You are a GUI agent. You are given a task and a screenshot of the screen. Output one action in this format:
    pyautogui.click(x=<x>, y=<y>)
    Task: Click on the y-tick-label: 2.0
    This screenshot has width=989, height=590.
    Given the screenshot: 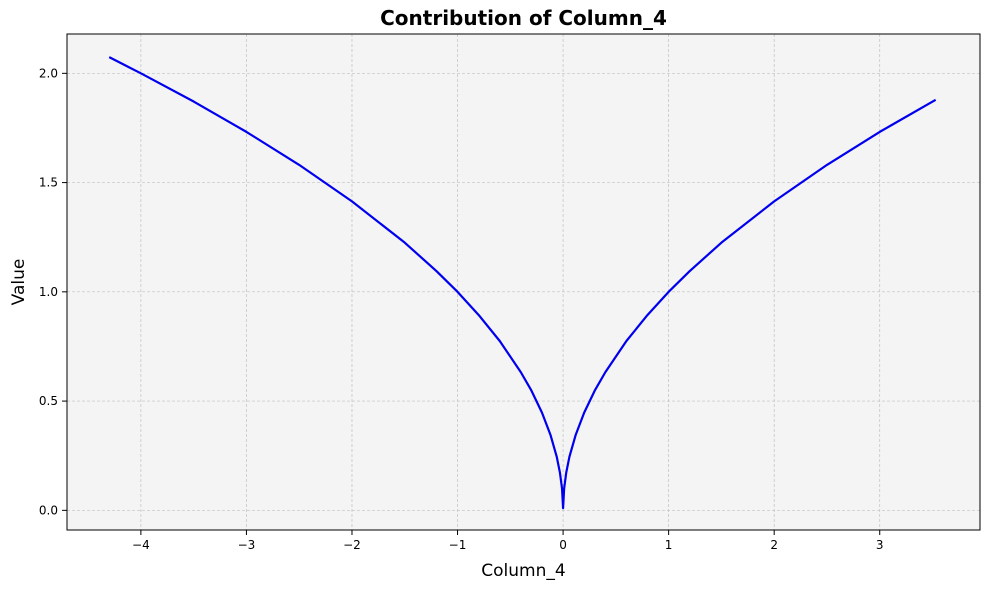 What is the action you would take?
    pyautogui.click(x=48, y=73)
    